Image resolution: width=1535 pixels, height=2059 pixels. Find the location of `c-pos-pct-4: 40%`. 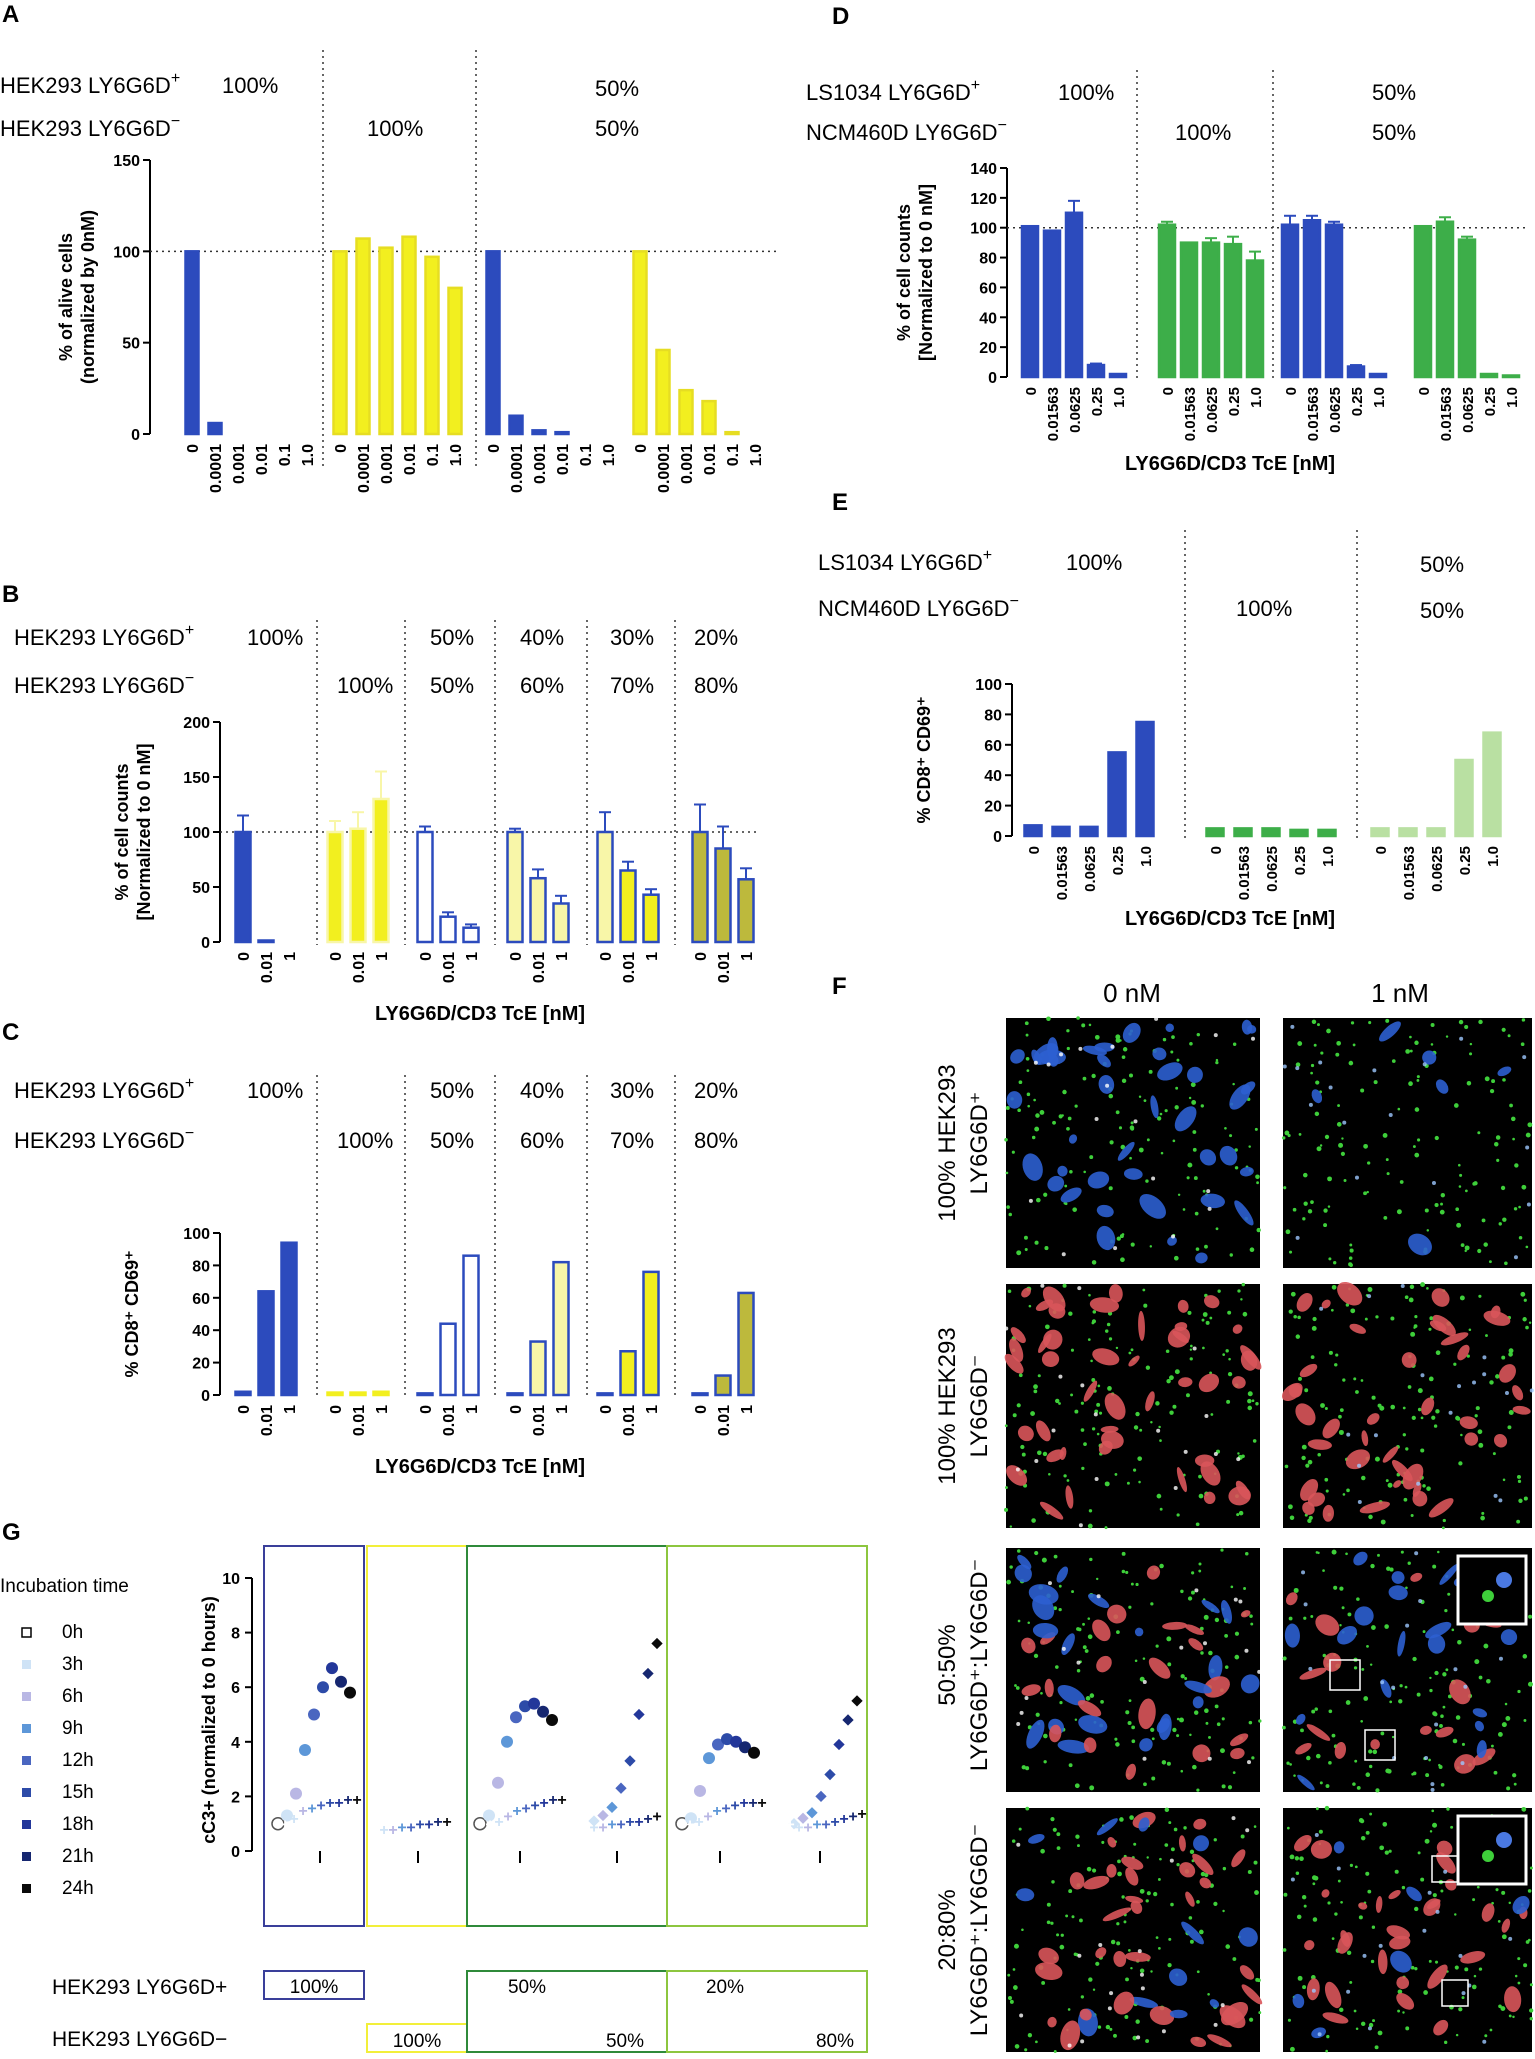

c-pos-pct-4: 40% is located at coordinates (542, 1090).